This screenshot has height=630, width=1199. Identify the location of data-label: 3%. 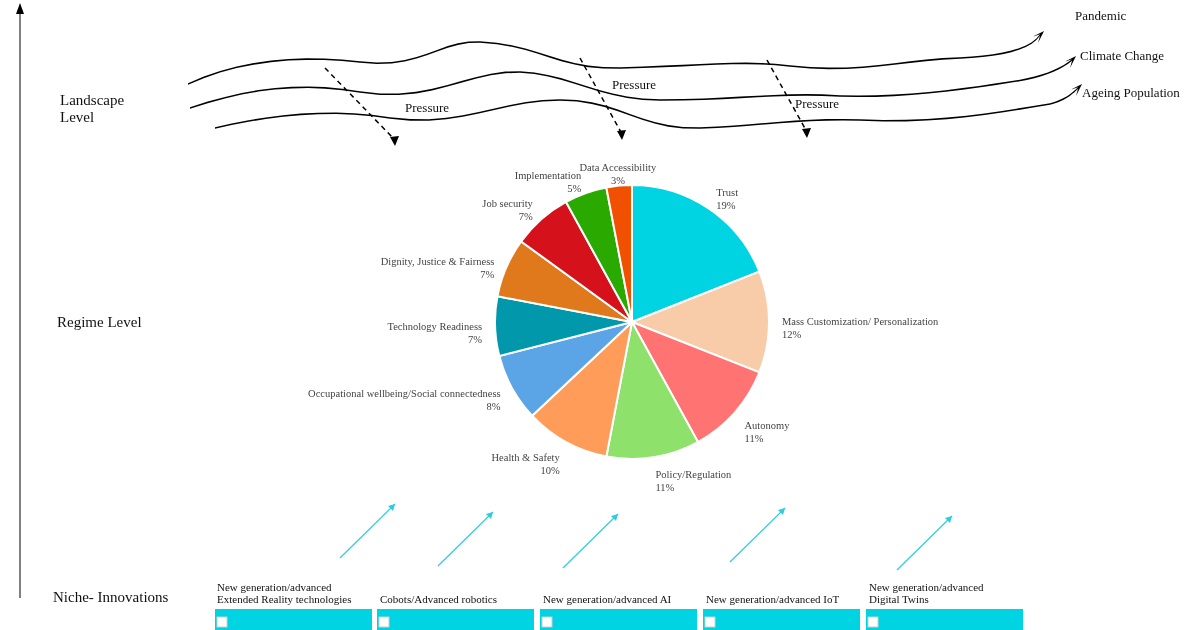
(618, 180).